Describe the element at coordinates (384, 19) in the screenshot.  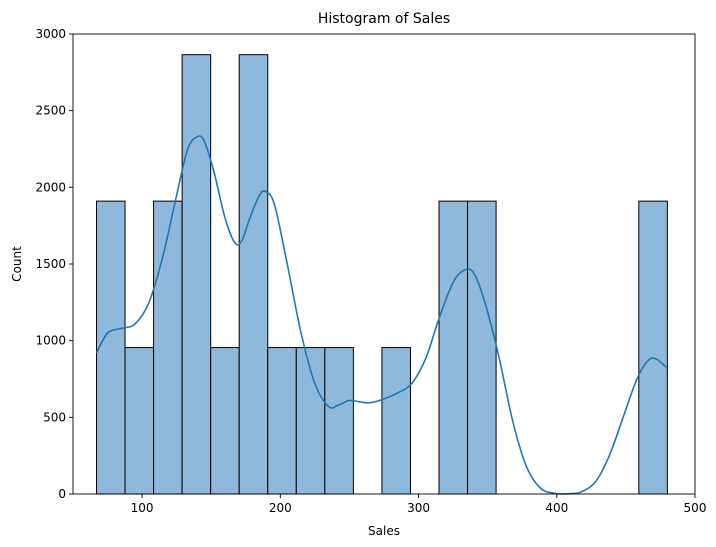
I see `chart-title: Histogram of Sales` at that location.